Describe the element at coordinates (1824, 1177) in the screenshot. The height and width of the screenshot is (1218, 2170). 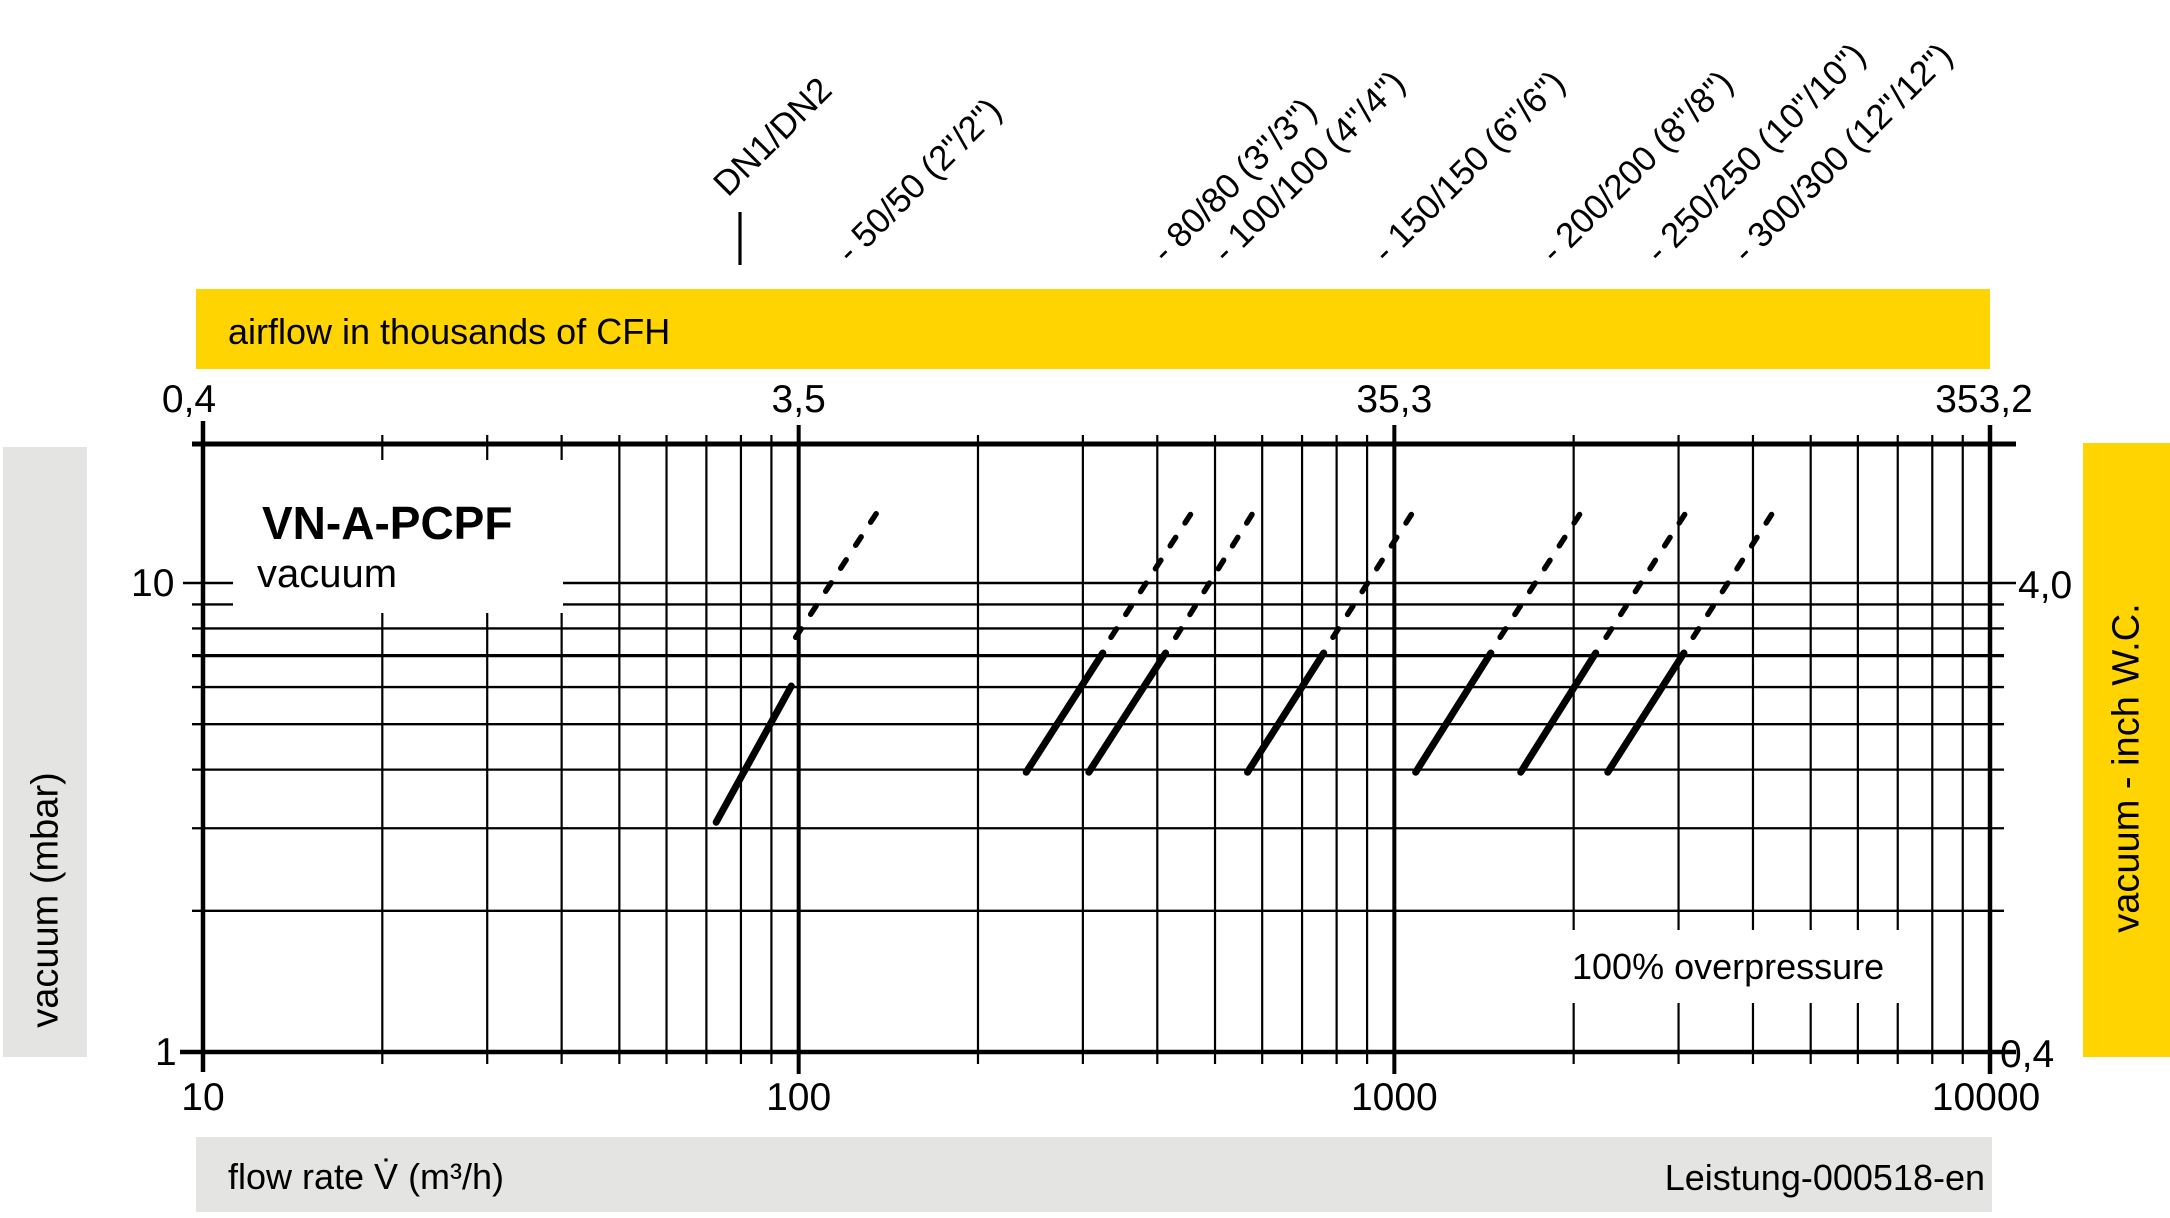
I see `document-reference: Leistung-000518-en` at that location.